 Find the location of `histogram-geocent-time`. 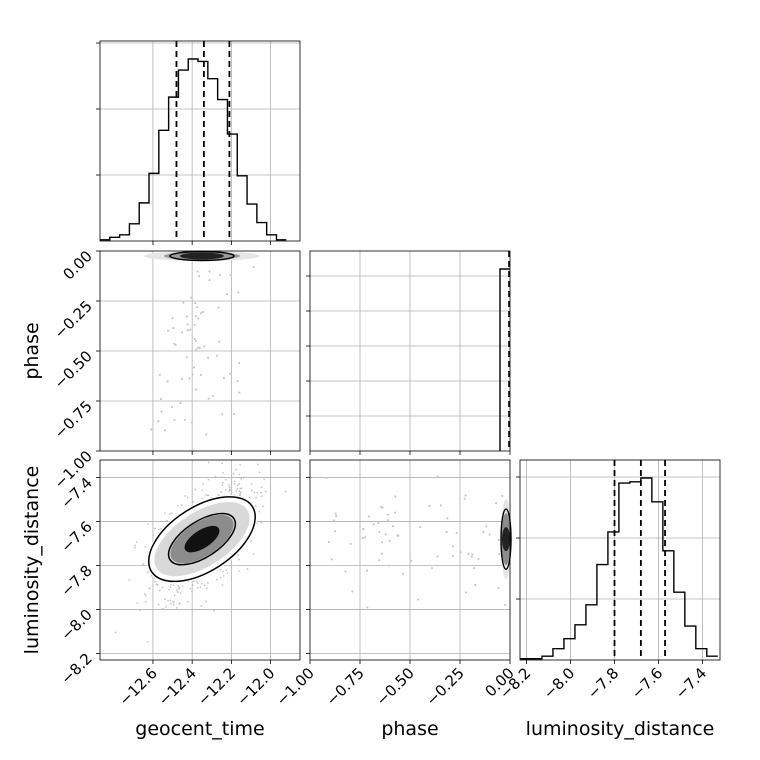

histogram-geocent-time is located at coordinates (193, 149).